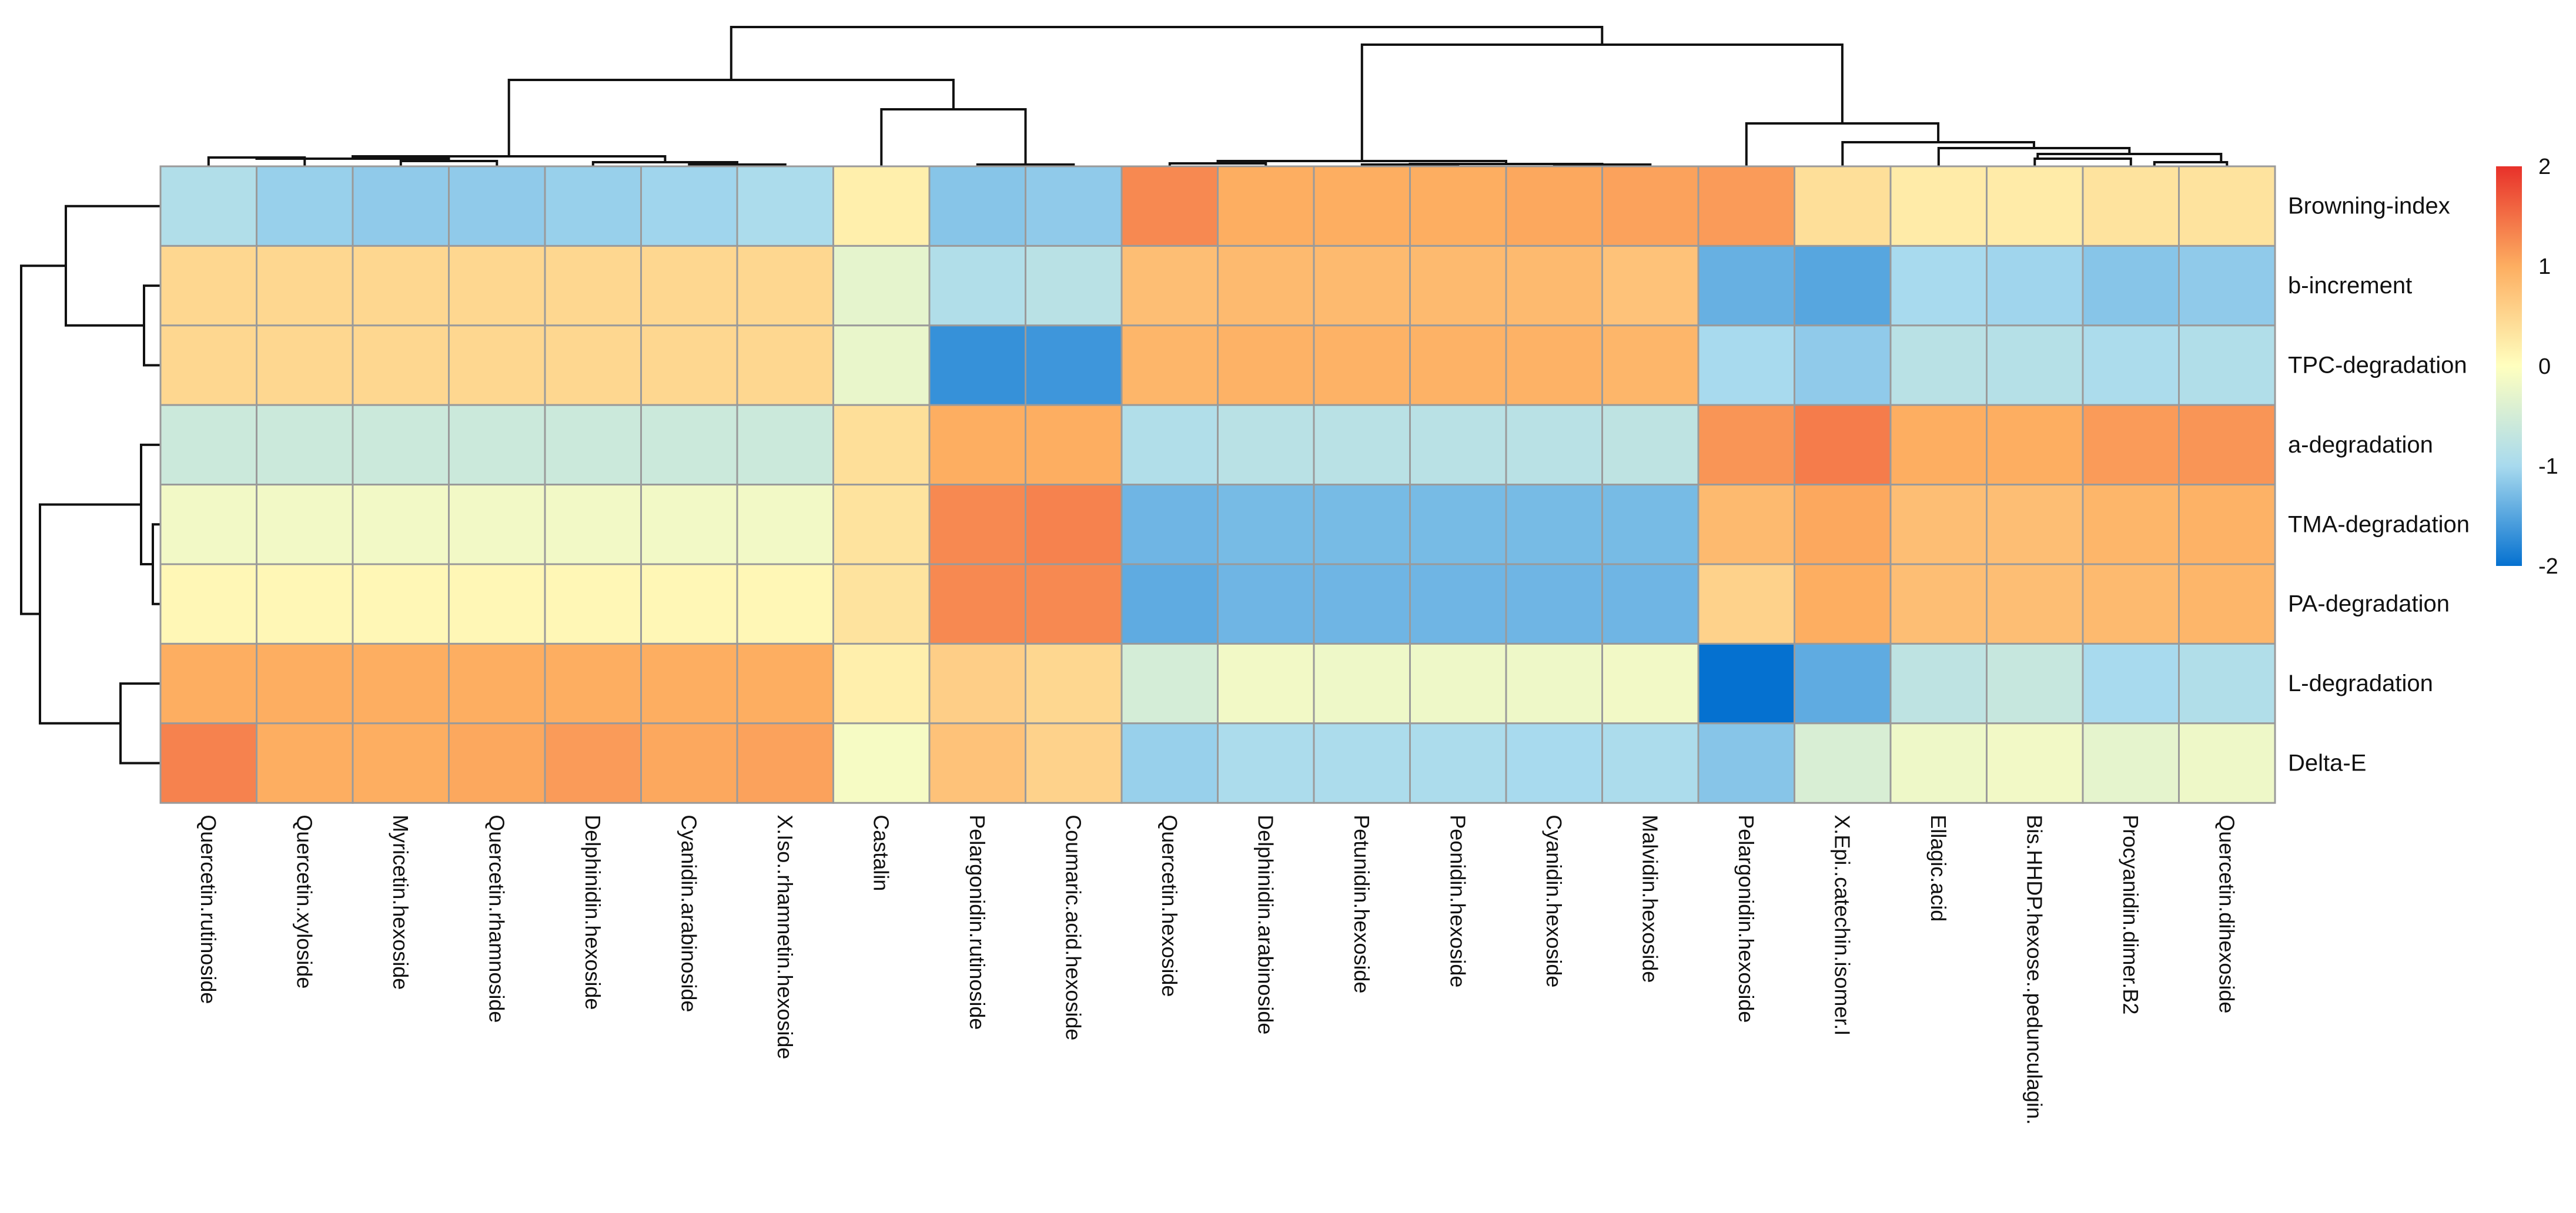  I want to click on column-label: Pelargonidin.rutinoside, so click(977, 923).